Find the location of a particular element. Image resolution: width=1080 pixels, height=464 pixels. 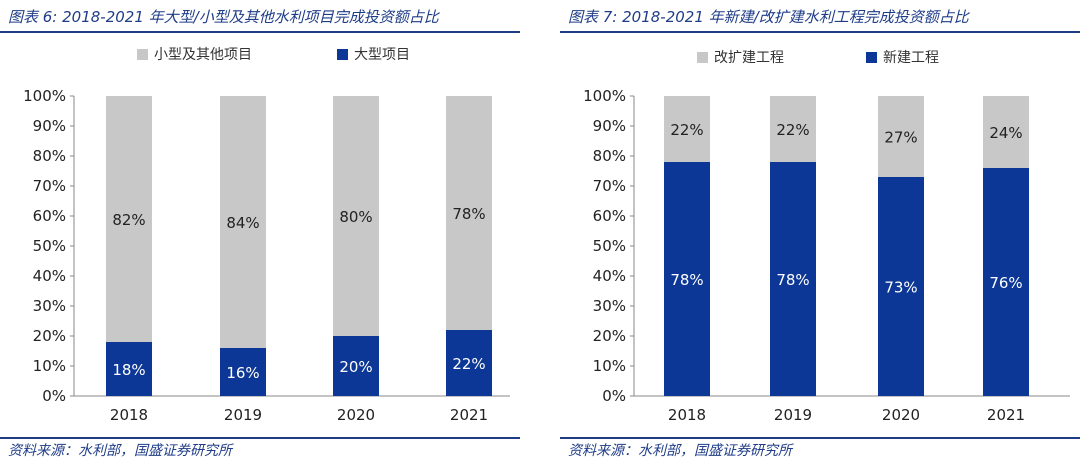

chart-title: 图表 7: 2018-2021 年新建/改扩建水利工程完成投资额占比 is located at coordinates (768, 17).